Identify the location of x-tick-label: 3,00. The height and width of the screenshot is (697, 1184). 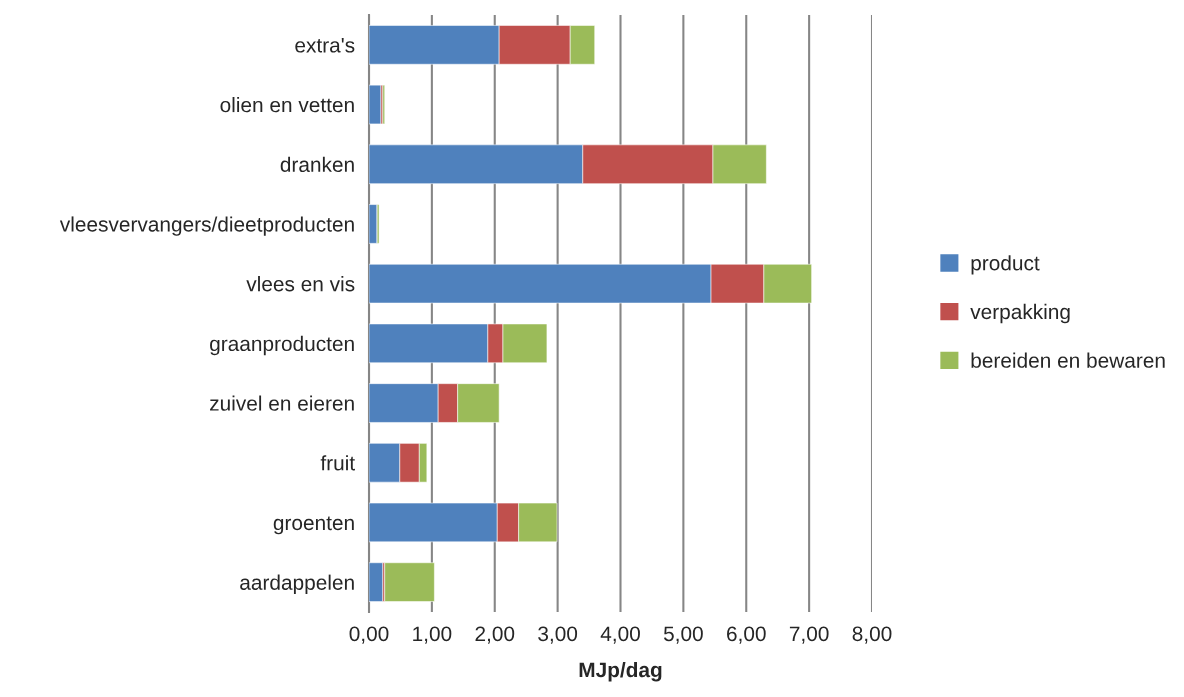
(558, 635).